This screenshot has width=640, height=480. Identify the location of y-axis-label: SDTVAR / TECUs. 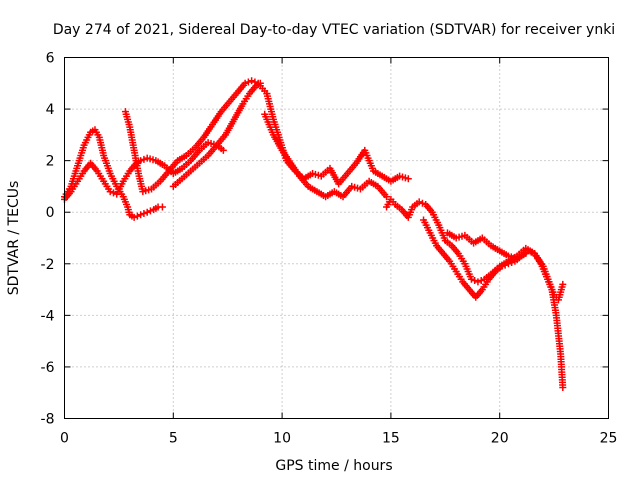
(14, 238).